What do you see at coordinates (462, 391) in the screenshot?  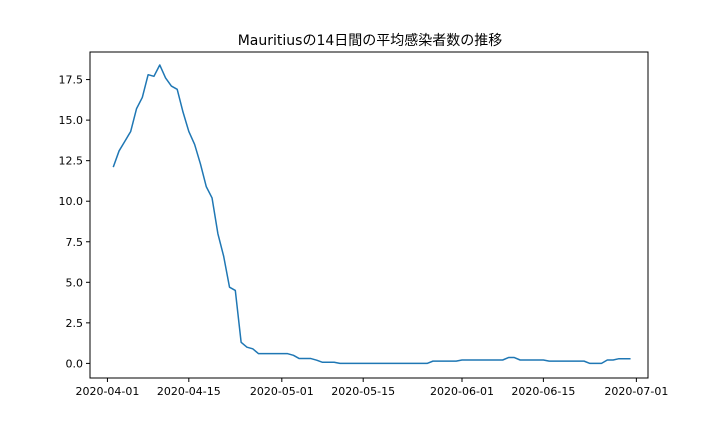 I see `x-tick-label: 2020-06-01` at bounding box center [462, 391].